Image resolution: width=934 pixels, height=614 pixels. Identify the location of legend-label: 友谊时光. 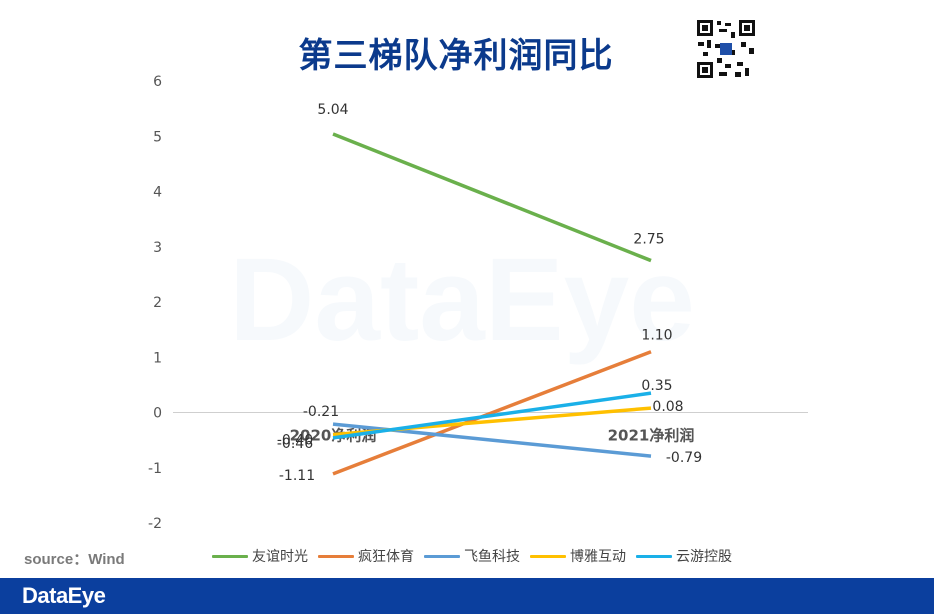
(280, 557).